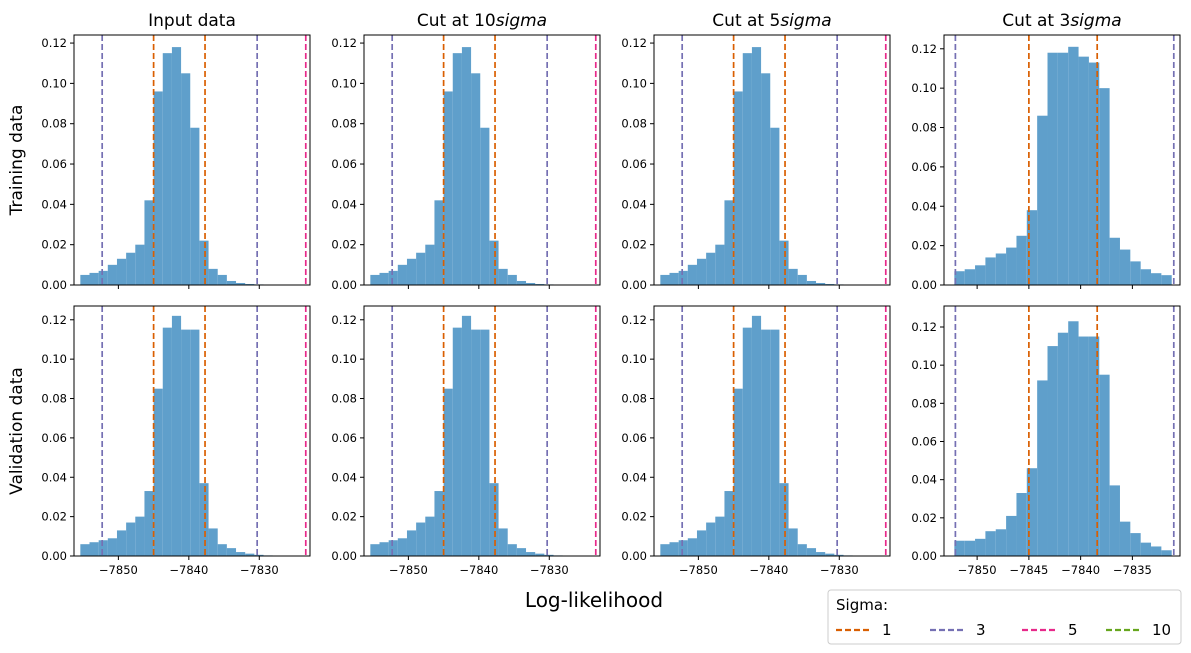 The width and height of the screenshot is (1191, 653). What do you see at coordinates (1073, 630) in the screenshot?
I see `legend-label-sigma-5: 5` at bounding box center [1073, 630].